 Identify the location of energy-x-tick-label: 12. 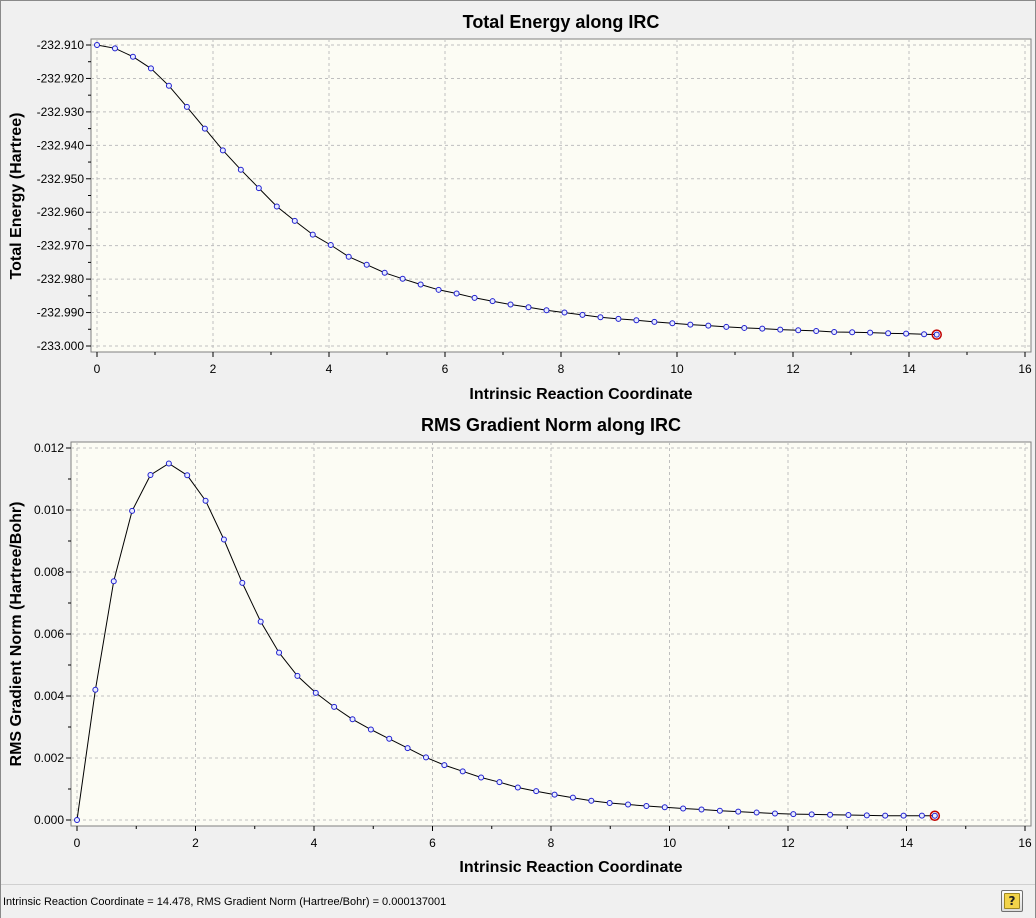
(793, 369).